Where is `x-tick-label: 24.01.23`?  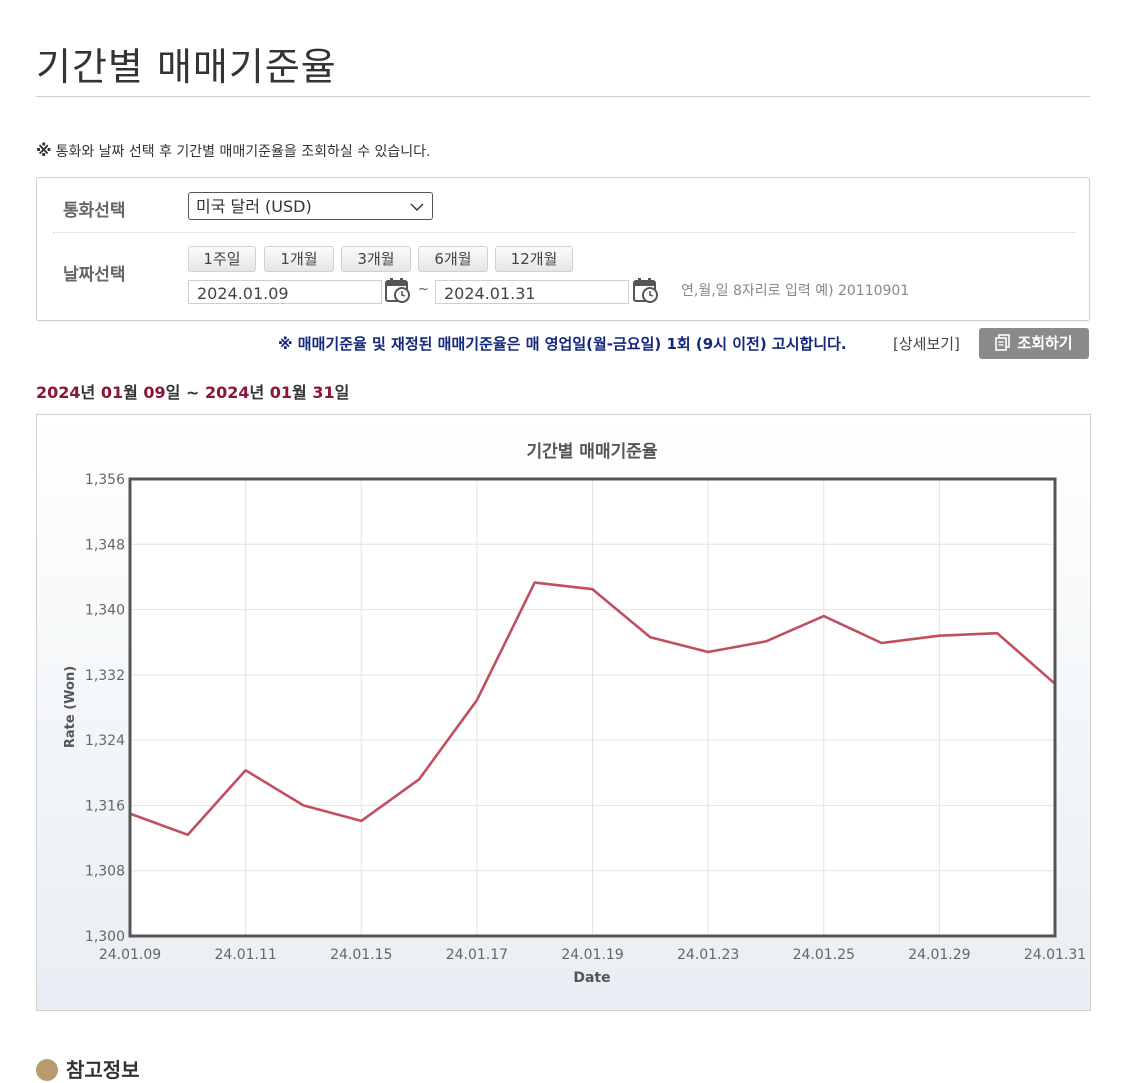 x-tick-label: 24.01.23 is located at coordinates (708, 955).